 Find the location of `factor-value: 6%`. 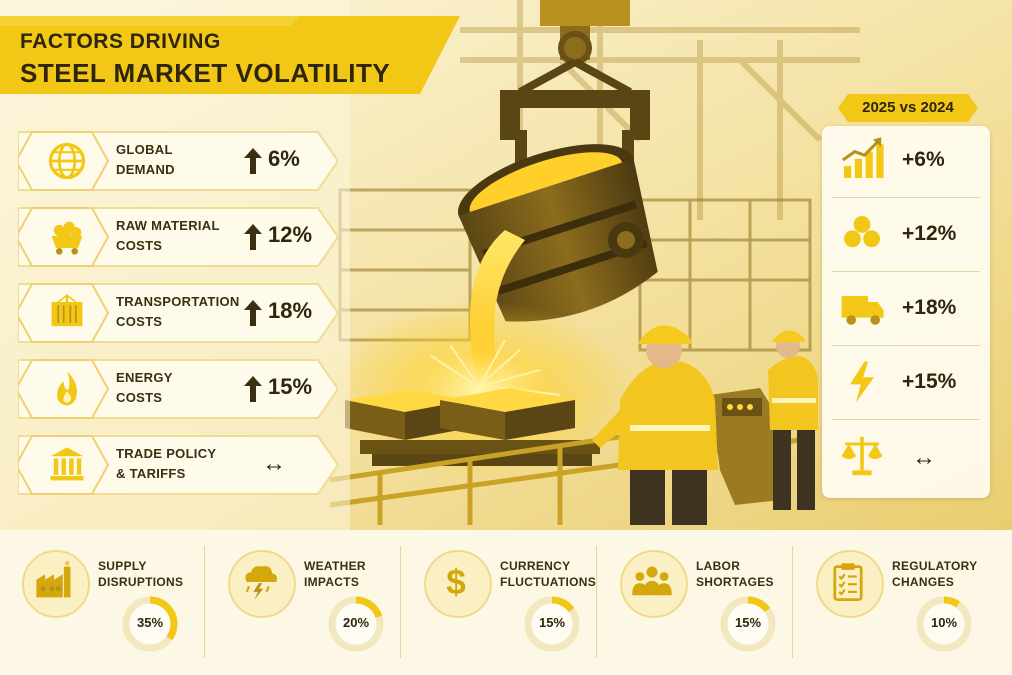

factor-value: 6% is located at coordinates (284, 158).